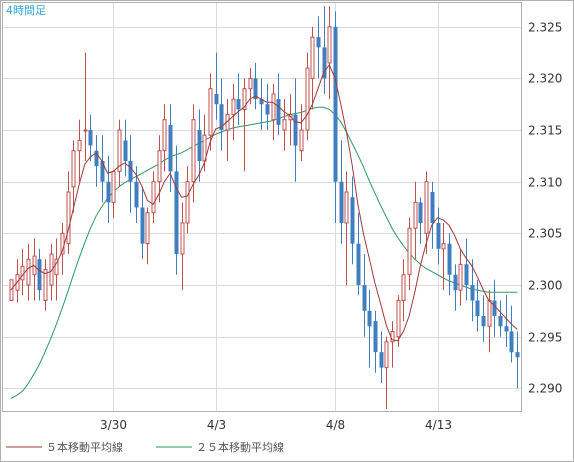 The image size is (574, 462). What do you see at coordinates (545, 338) in the screenshot?
I see `y-tick-label: 2.295` at bounding box center [545, 338].